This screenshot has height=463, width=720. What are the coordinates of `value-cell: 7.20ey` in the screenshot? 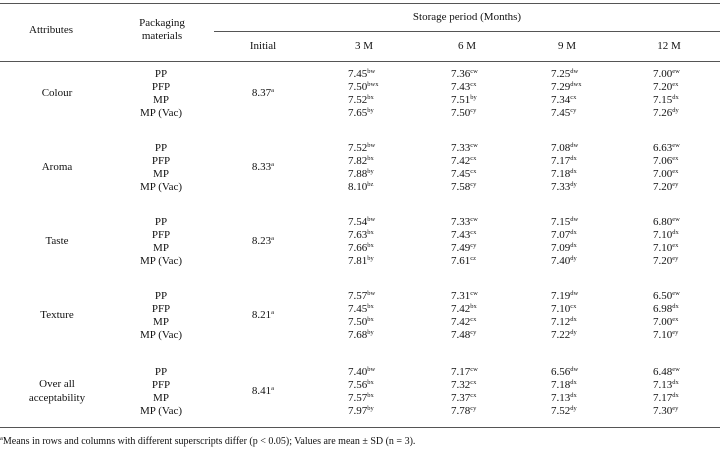 It's located at (665, 261).